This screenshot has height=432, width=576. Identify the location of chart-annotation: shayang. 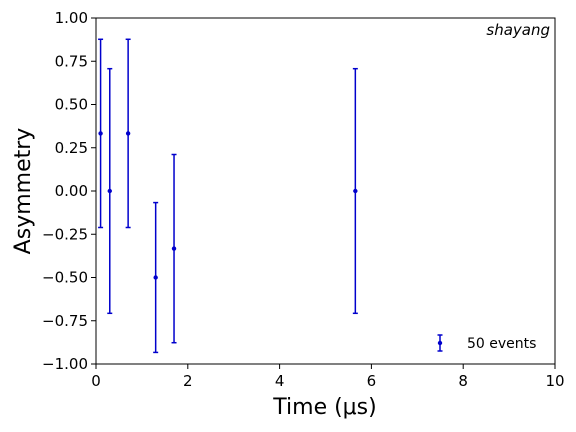
(518, 30).